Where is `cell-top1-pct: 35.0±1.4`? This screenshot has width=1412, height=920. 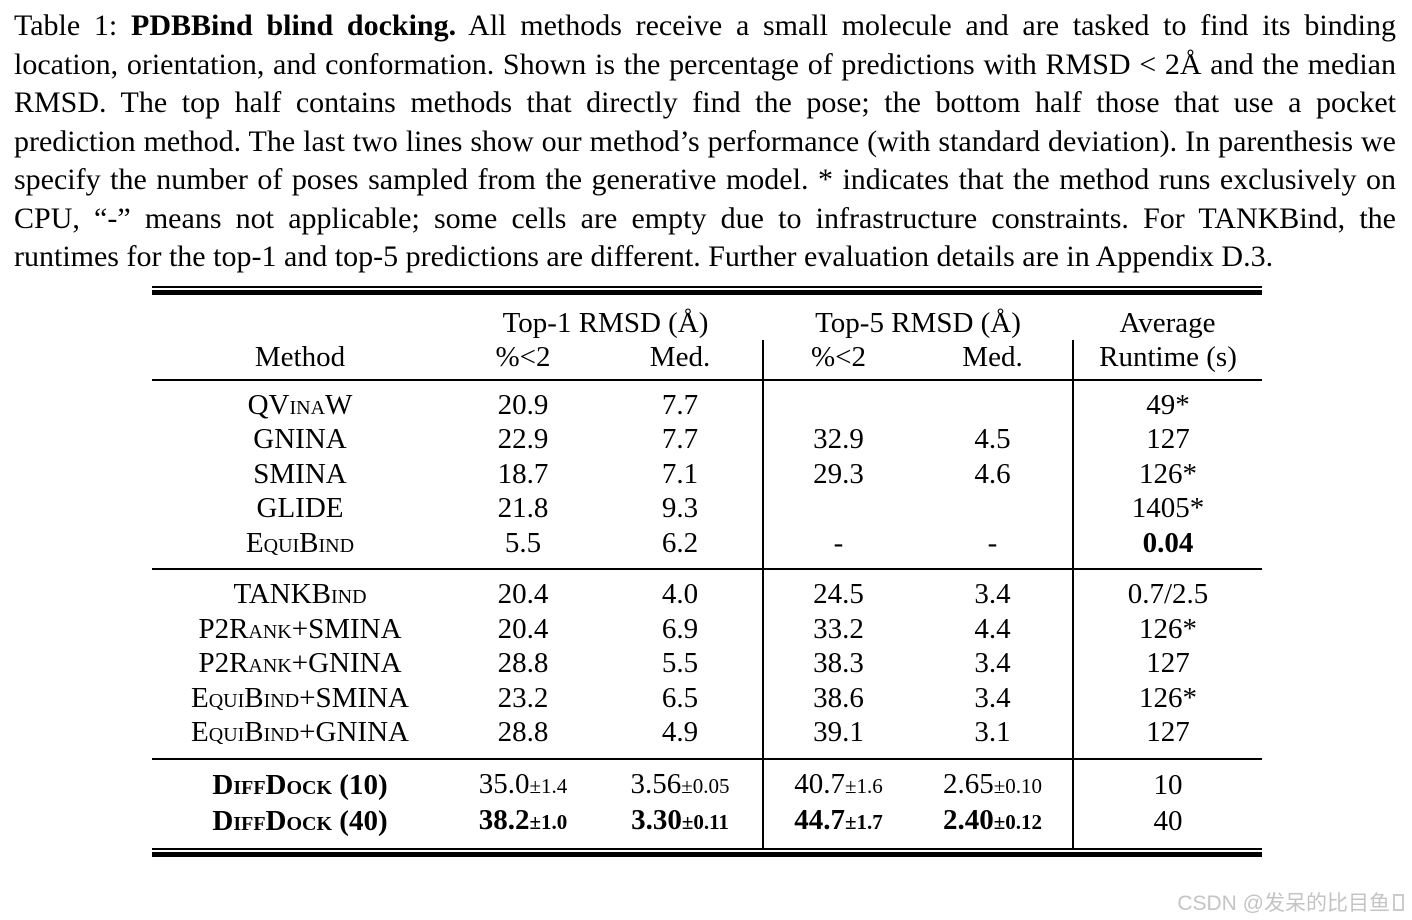
cell-top1-pct: 35.0±1.4 is located at coordinates (523, 782).